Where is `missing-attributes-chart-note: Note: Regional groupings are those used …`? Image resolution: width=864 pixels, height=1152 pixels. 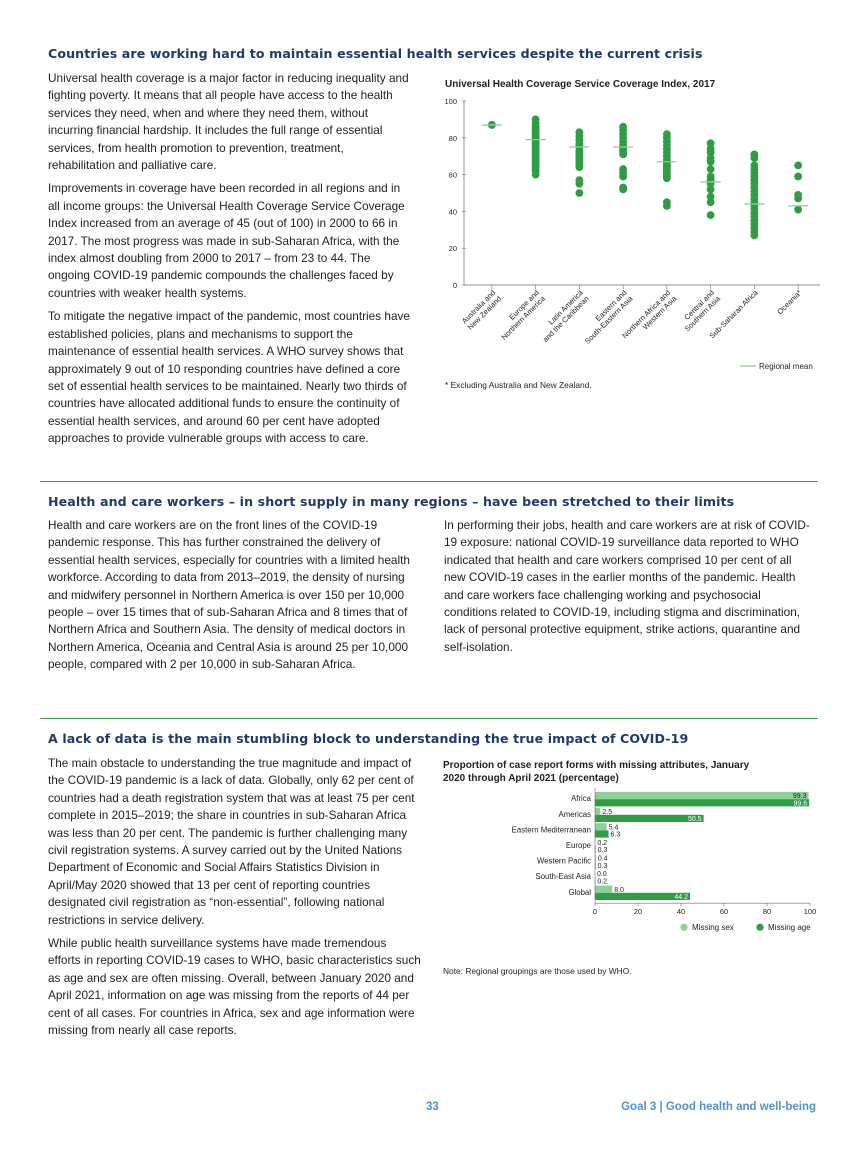 missing-attributes-chart-note: Note: Regional groupings are those used … is located at coordinates (537, 971).